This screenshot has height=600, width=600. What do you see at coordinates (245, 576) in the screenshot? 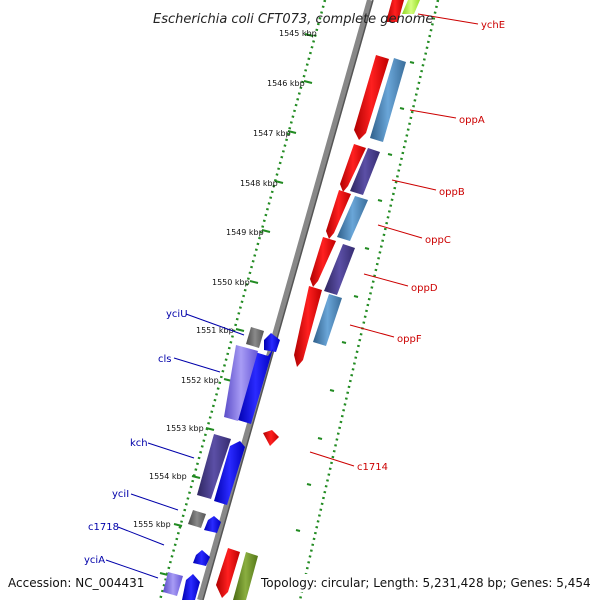
I see `cog-bottom` at bounding box center [245, 576].